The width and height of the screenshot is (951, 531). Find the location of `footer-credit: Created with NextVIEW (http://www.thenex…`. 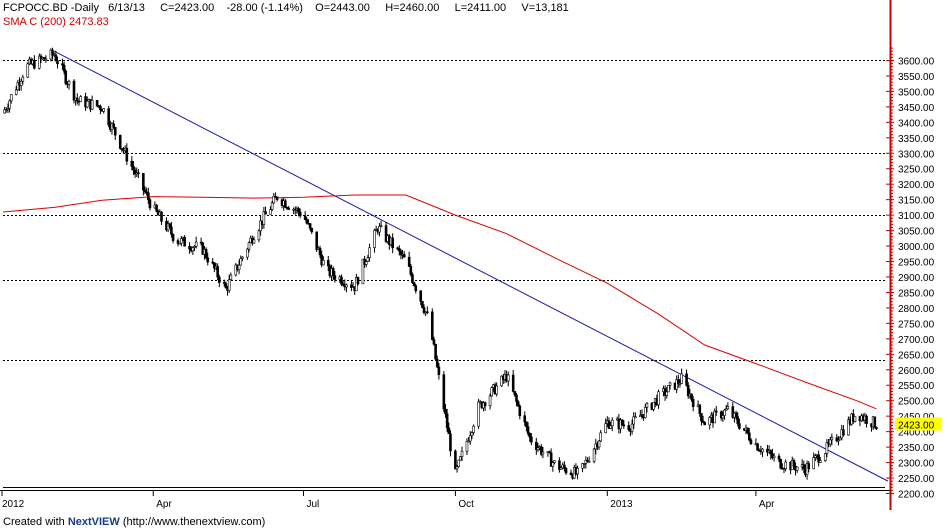

footer-credit: Created with NextVIEW (http://www.thenex… is located at coordinates (134, 522).